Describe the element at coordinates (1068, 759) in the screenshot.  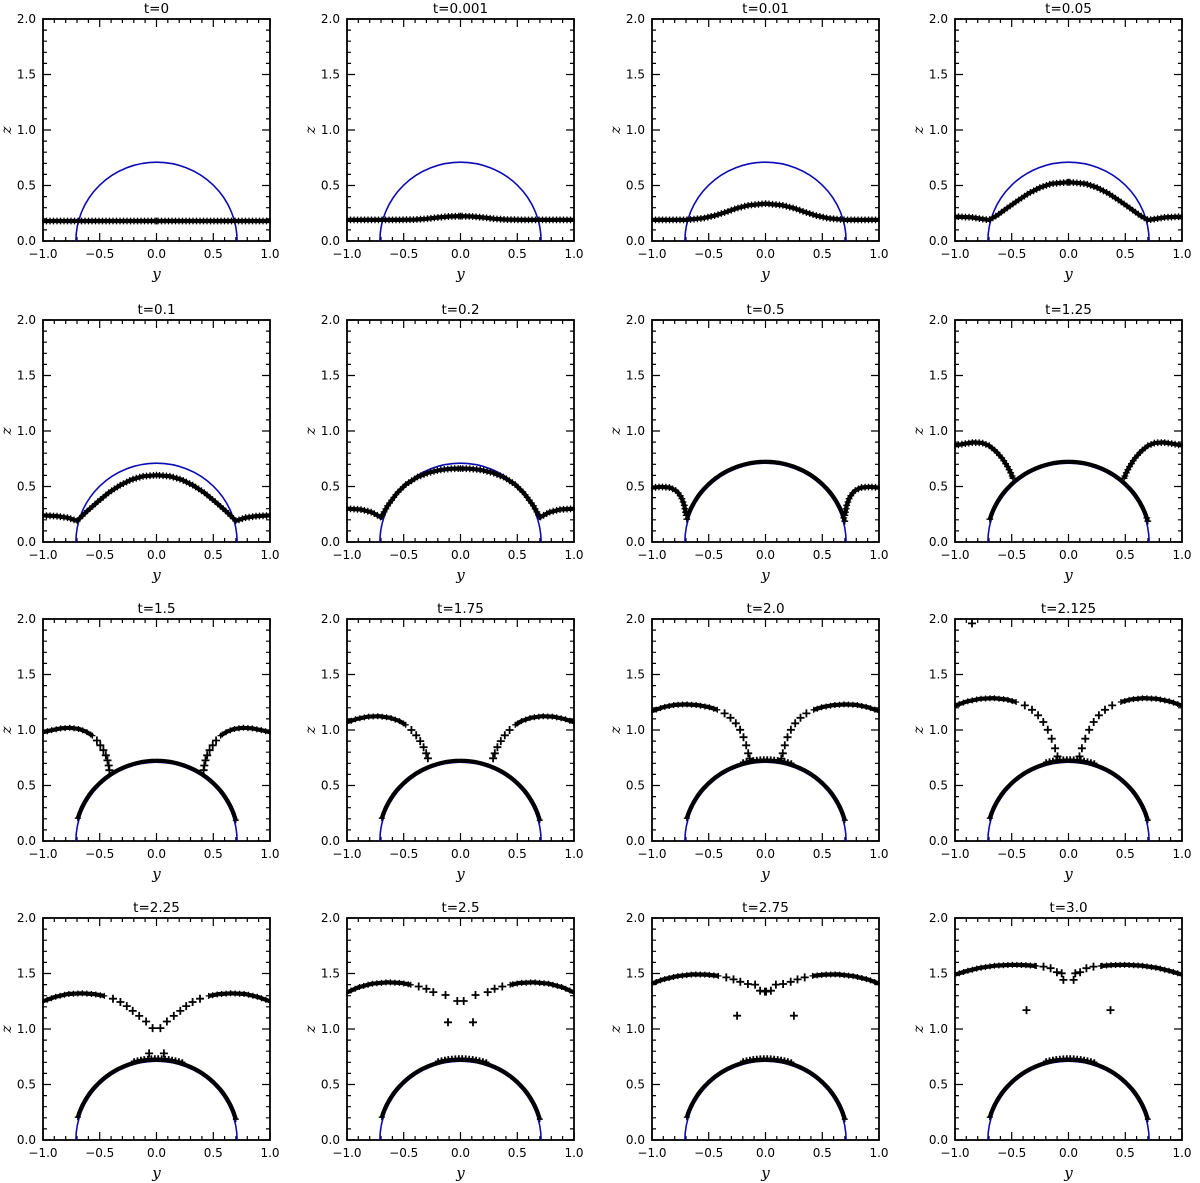
I see `interface-plus-markers` at that location.